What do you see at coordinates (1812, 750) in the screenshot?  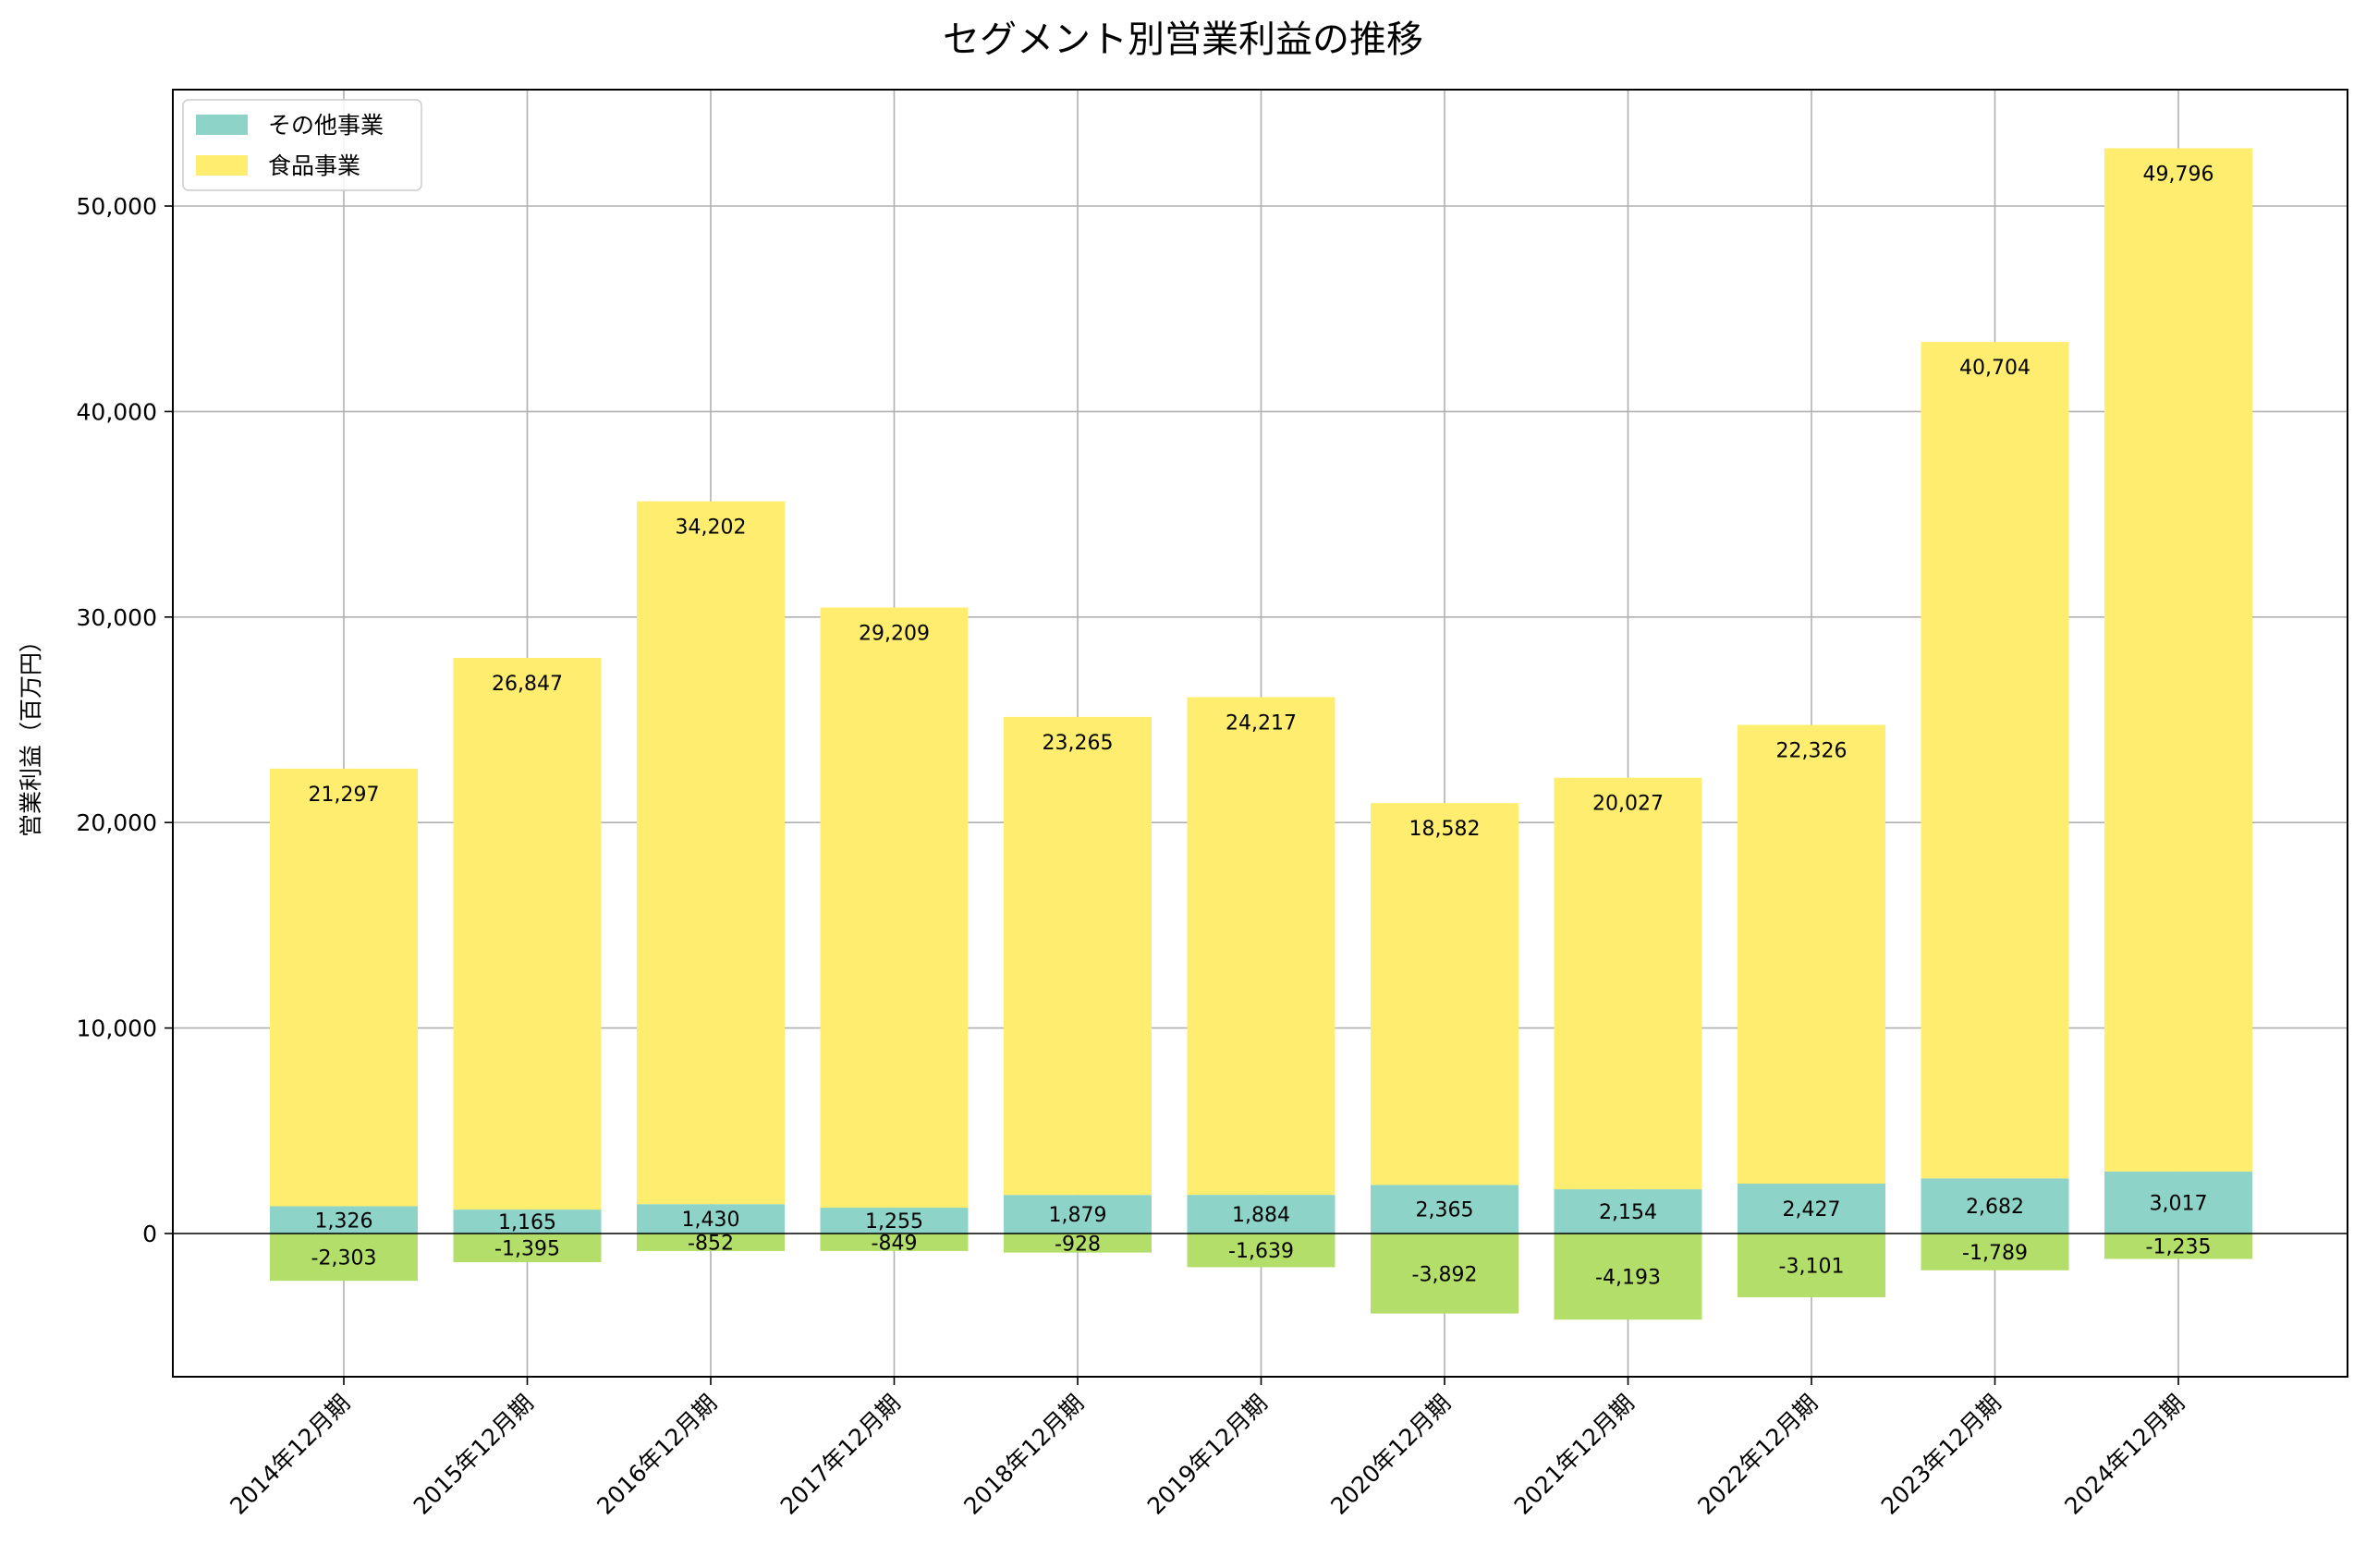 I see `data-label-food: 22,326` at bounding box center [1812, 750].